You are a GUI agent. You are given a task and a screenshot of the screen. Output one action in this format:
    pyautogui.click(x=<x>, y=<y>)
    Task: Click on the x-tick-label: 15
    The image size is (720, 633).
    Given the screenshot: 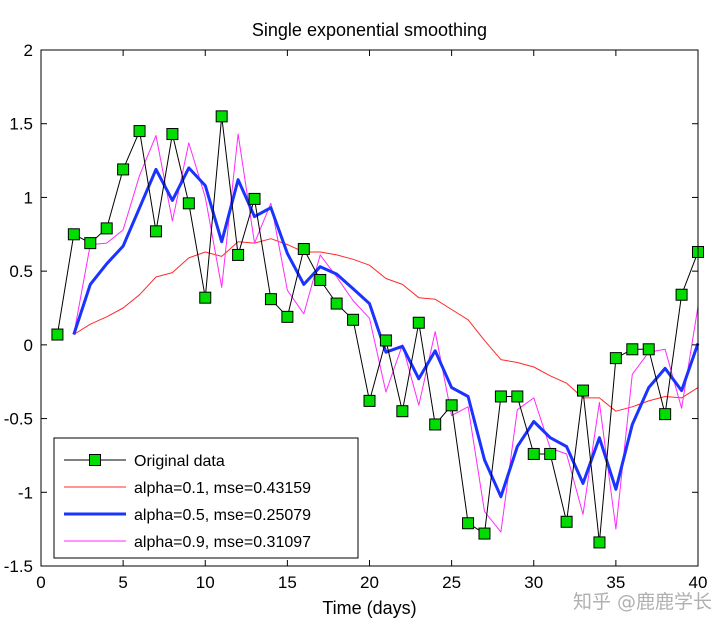 What is the action you would take?
    pyautogui.click(x=287, y=582)
    